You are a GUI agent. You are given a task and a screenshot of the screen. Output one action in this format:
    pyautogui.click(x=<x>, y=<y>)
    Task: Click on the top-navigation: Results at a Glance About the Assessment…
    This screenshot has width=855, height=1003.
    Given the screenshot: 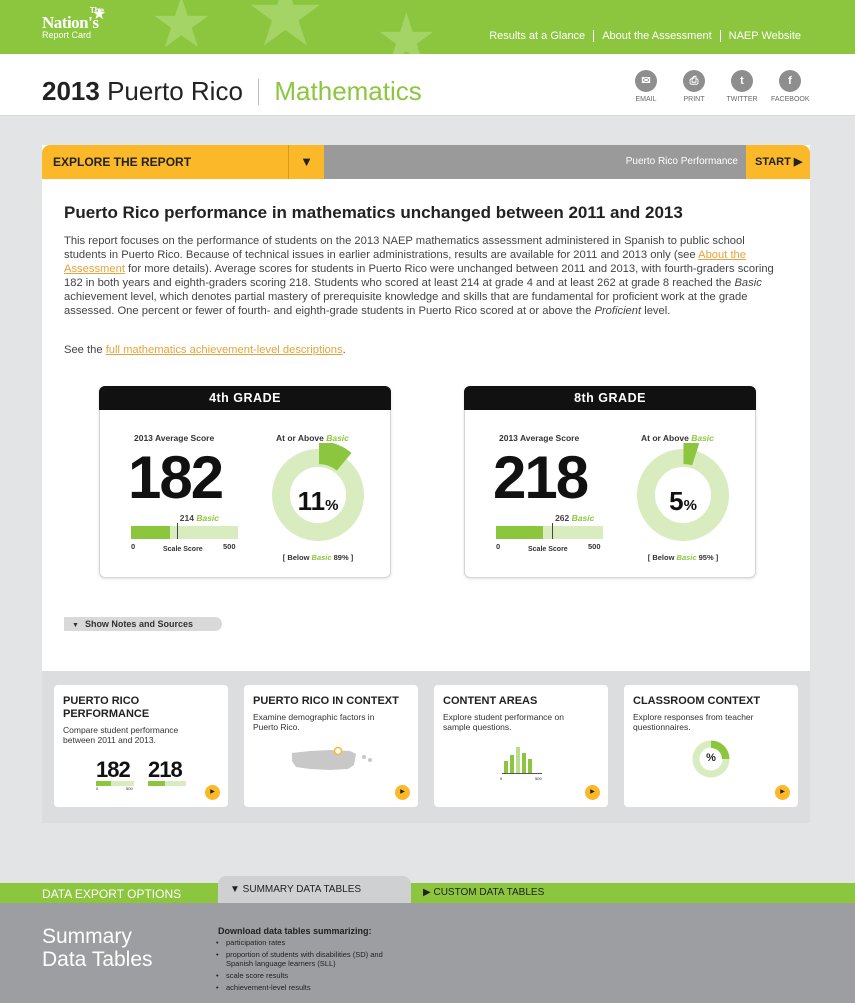 What is the action you would take?
    pyautogui.click(x=645, y=36)
    